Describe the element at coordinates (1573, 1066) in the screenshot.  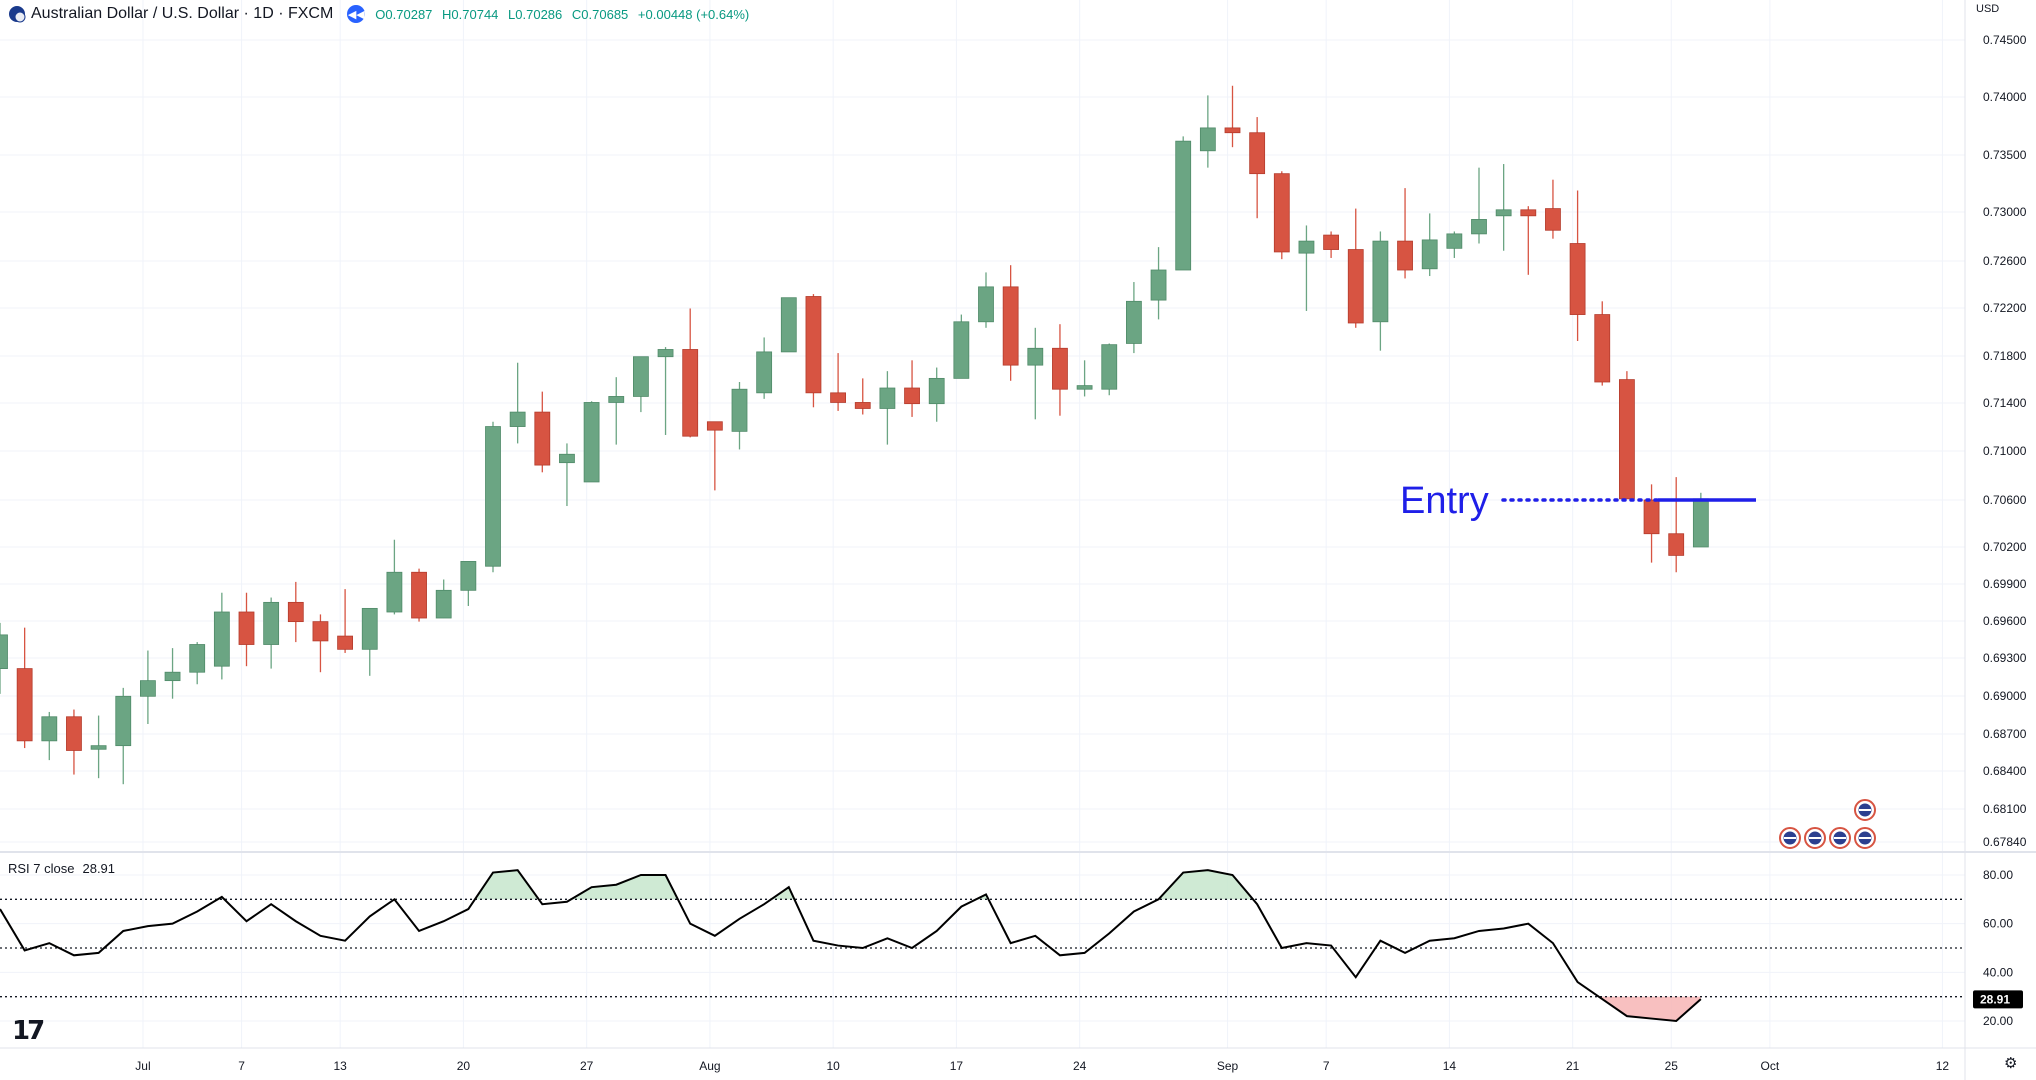
I see `time-axis-label: 21` at that location.